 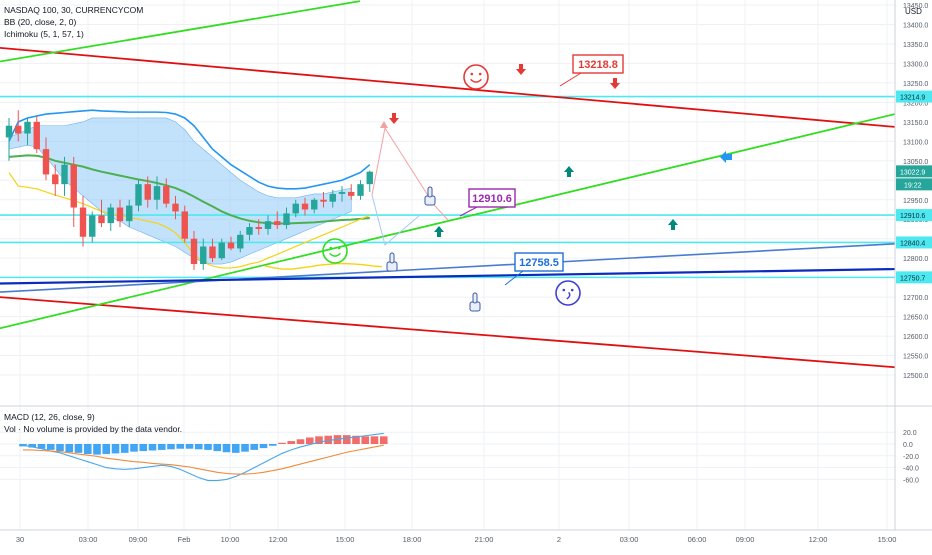 I want to click on red-trend-upper, so click(x=447, y=87).